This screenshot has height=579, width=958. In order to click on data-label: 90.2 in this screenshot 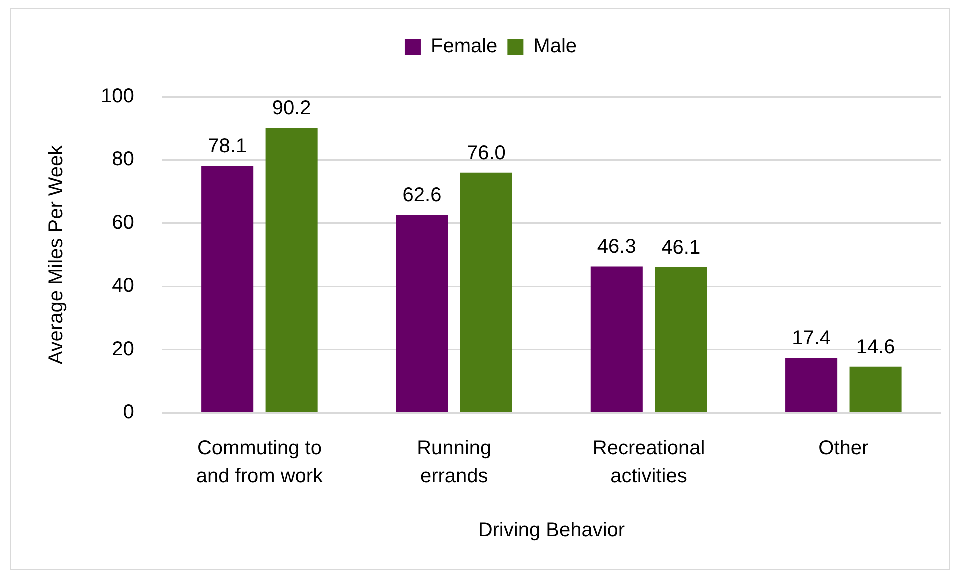, I will do `click(292, 108)`.